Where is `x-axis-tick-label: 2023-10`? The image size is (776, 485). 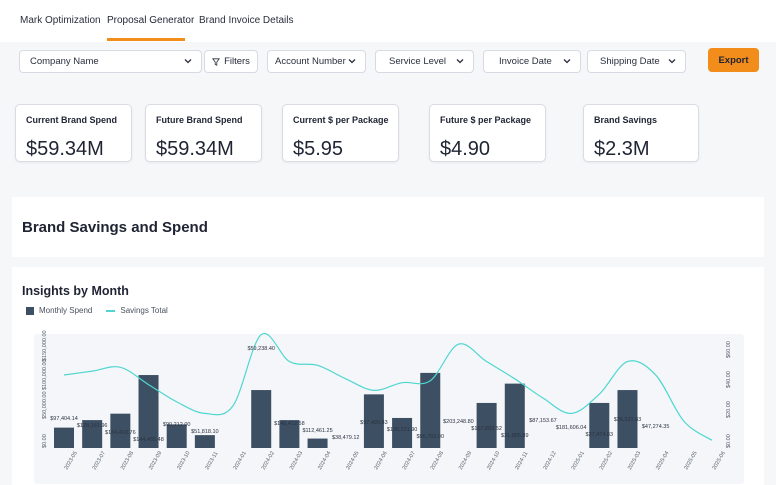 x-axis-tick-label: 2023-10 is located at coordinates (183, 461).